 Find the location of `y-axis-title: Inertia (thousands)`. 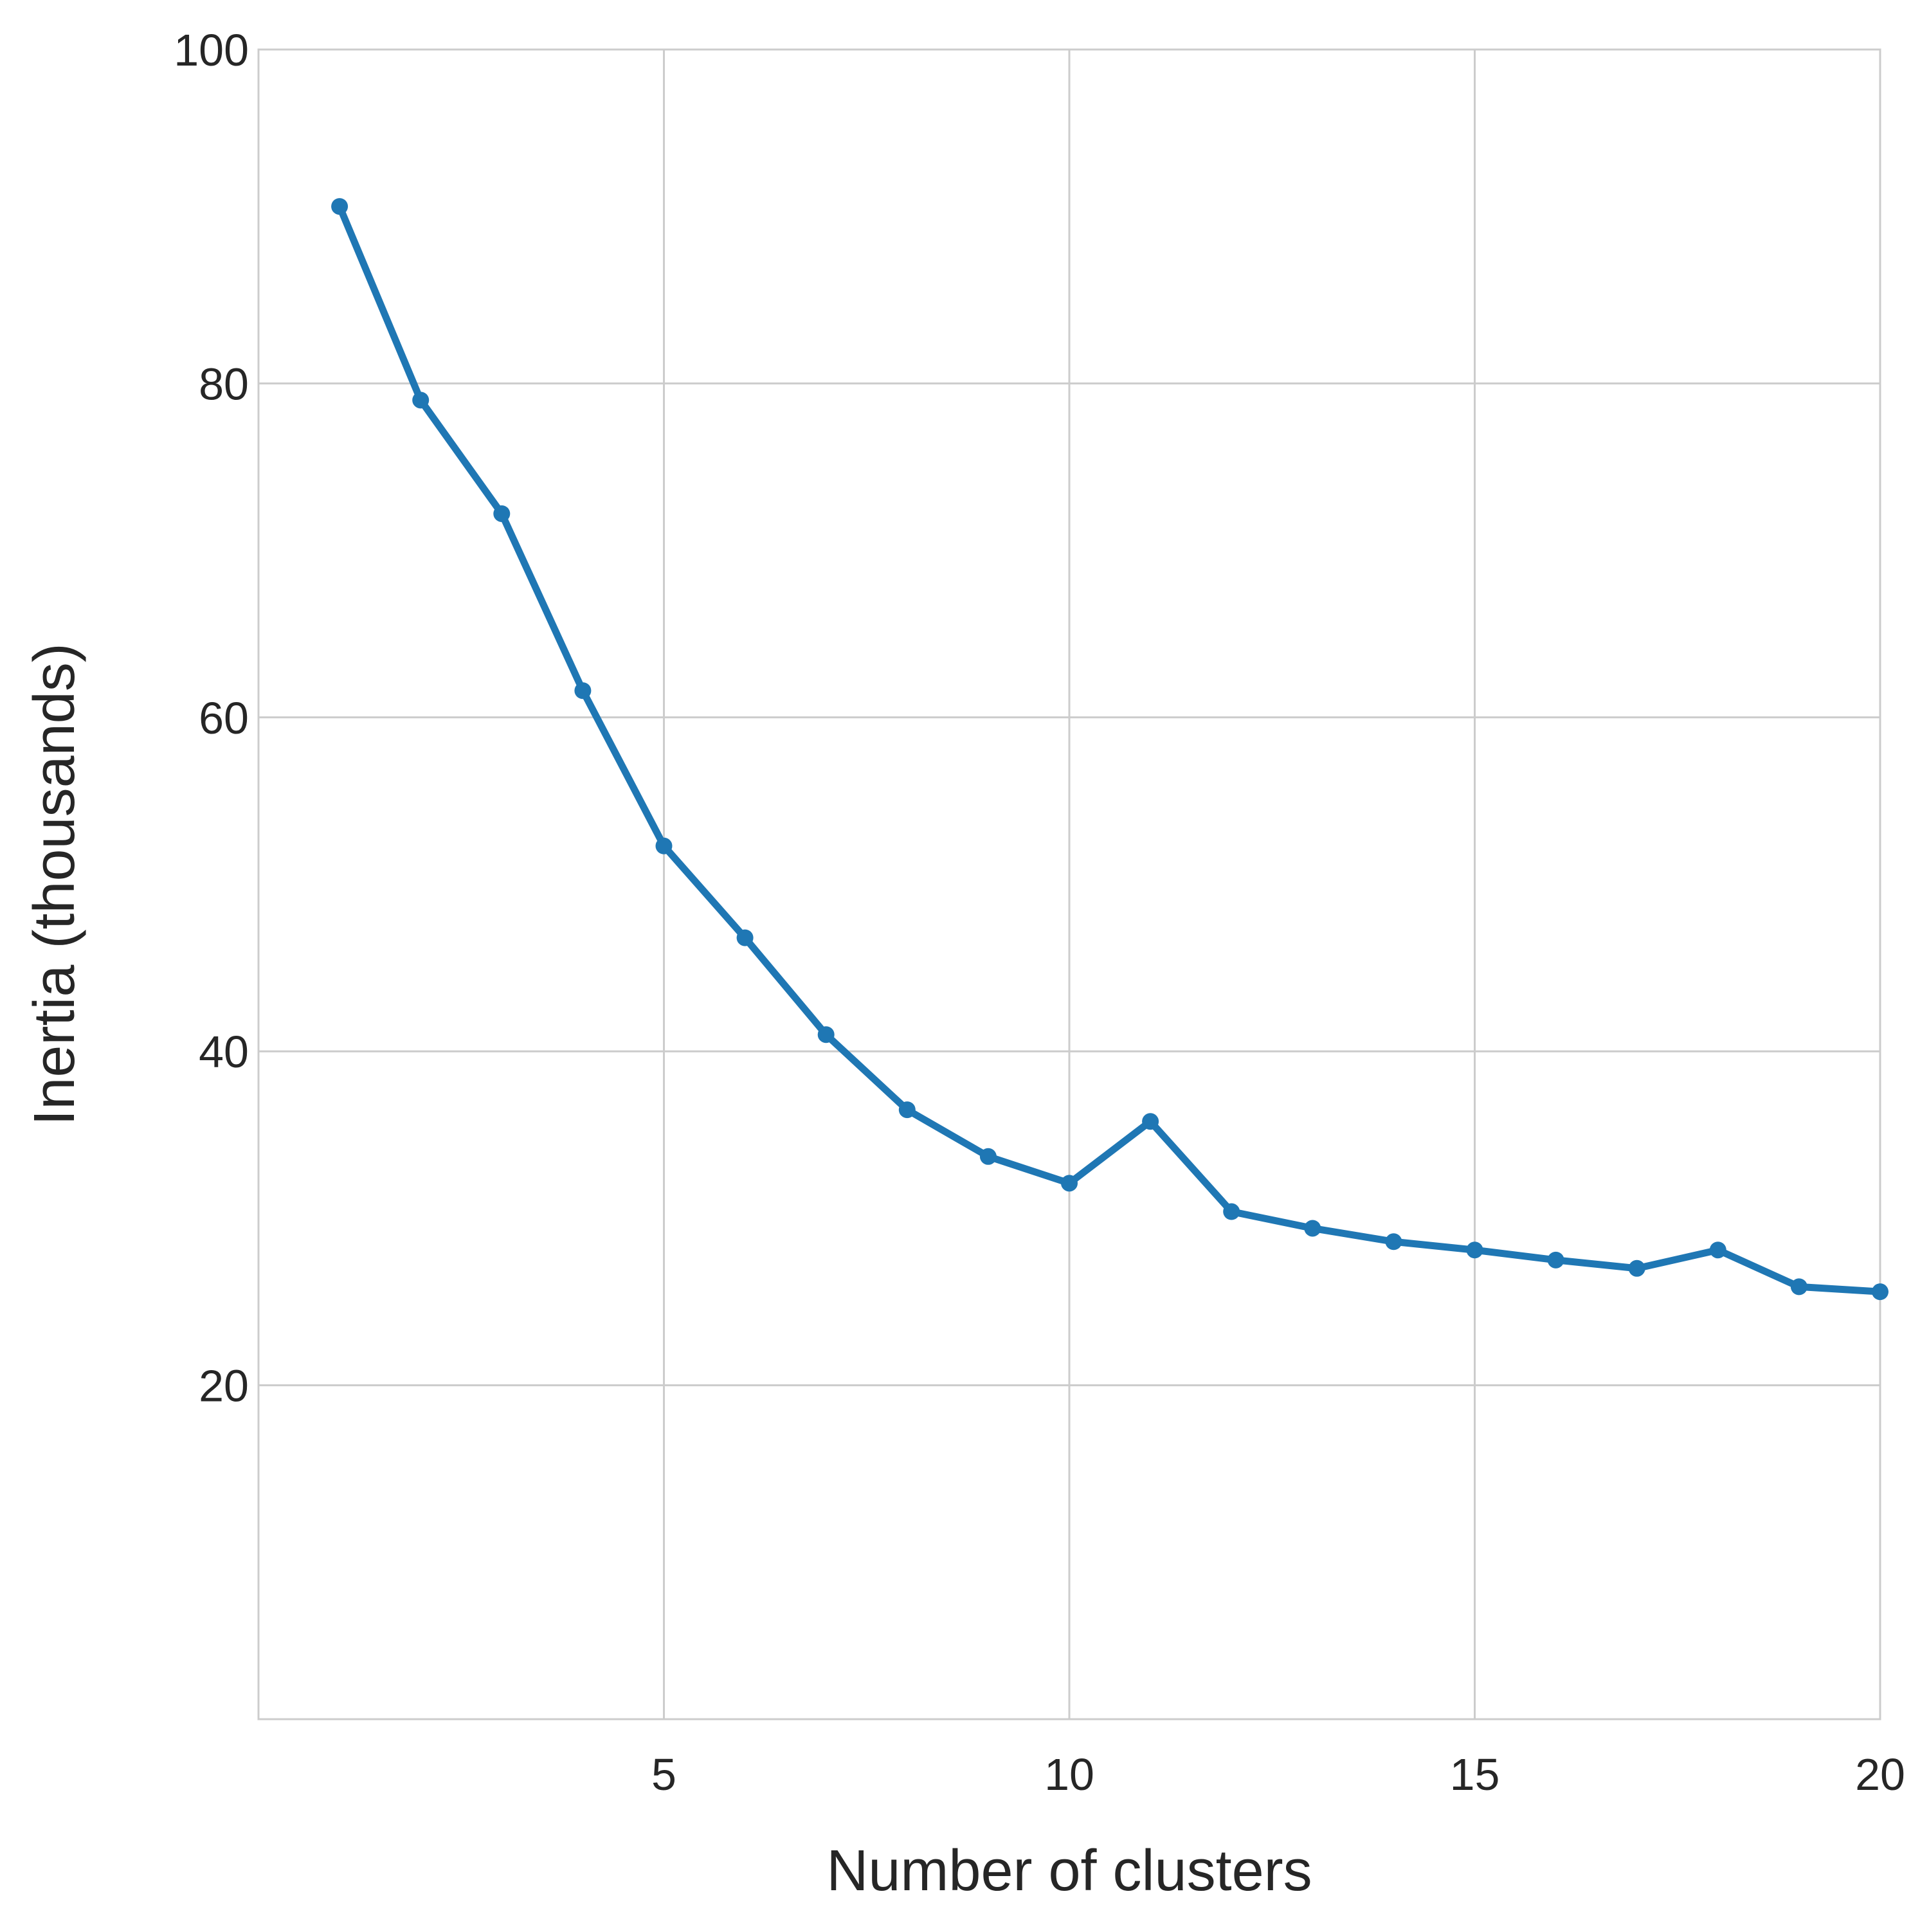

y-axis-title: Inertia (thousands) is located at coordinates (55, 884).